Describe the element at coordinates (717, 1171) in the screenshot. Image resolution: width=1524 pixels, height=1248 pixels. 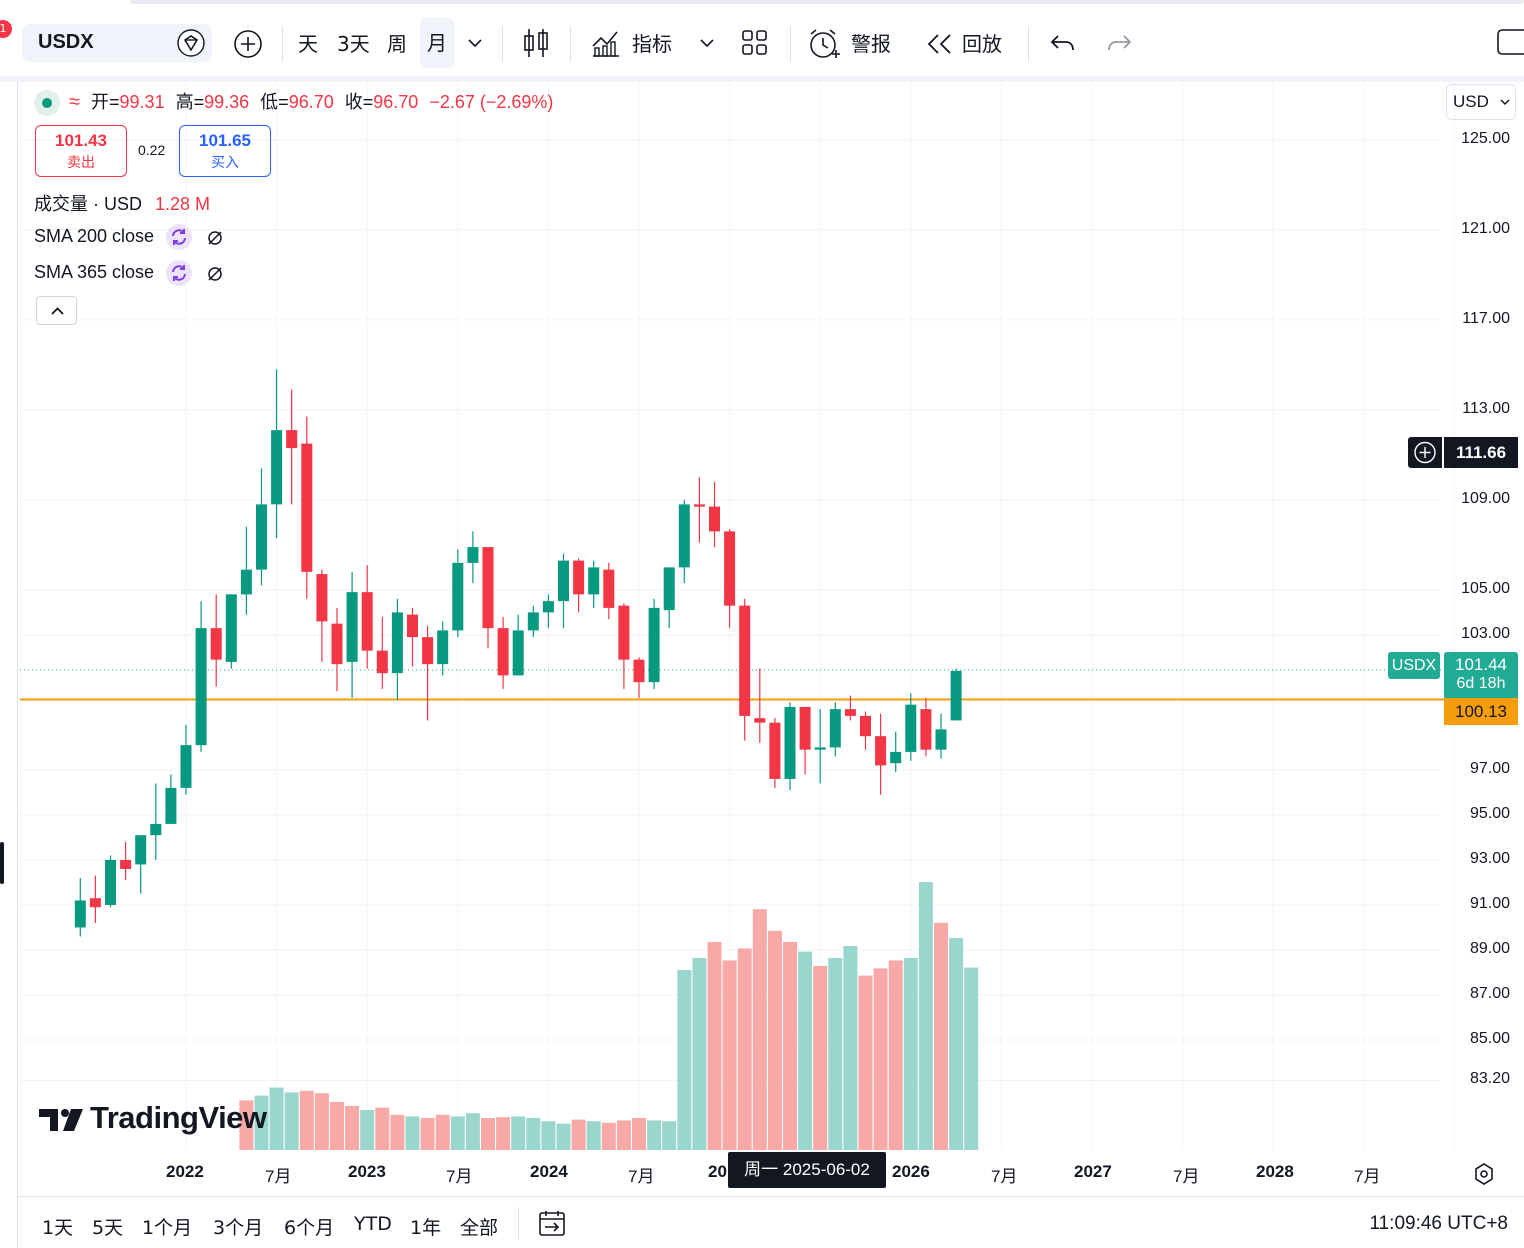
I see `time-tick-label: 20` at that location.